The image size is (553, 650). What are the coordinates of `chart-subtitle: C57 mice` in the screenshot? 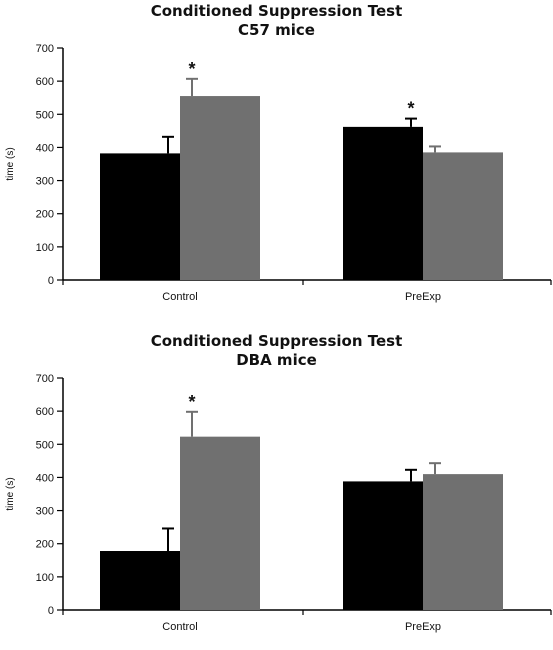 It's located at (276, 30).